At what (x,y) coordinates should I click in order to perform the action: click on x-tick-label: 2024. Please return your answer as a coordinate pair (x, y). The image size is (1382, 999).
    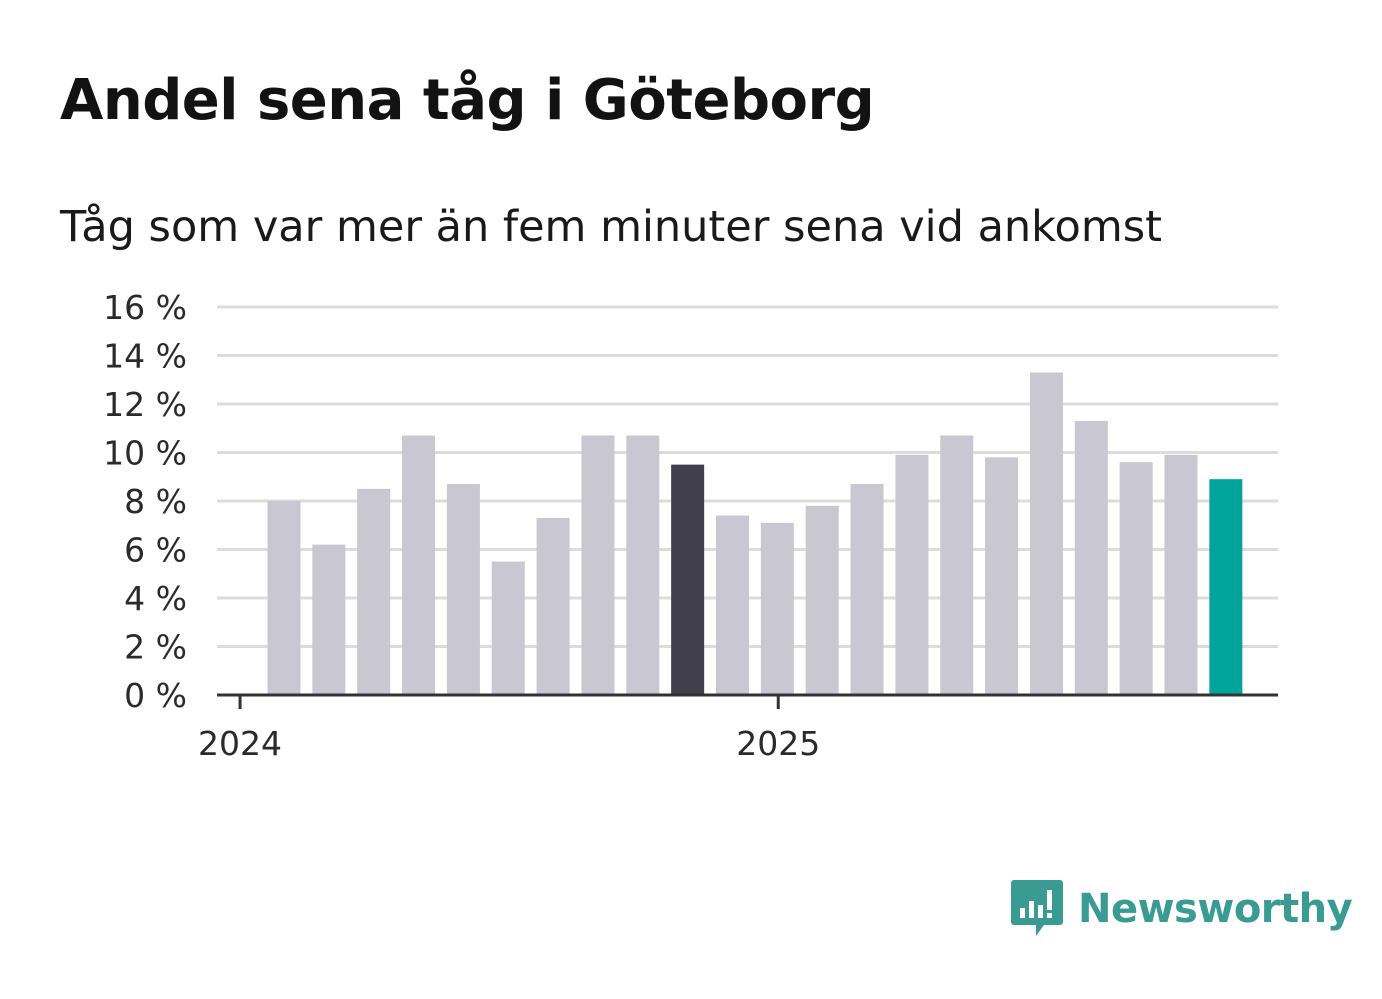
    Looking at the image, I should click on (240, 743).